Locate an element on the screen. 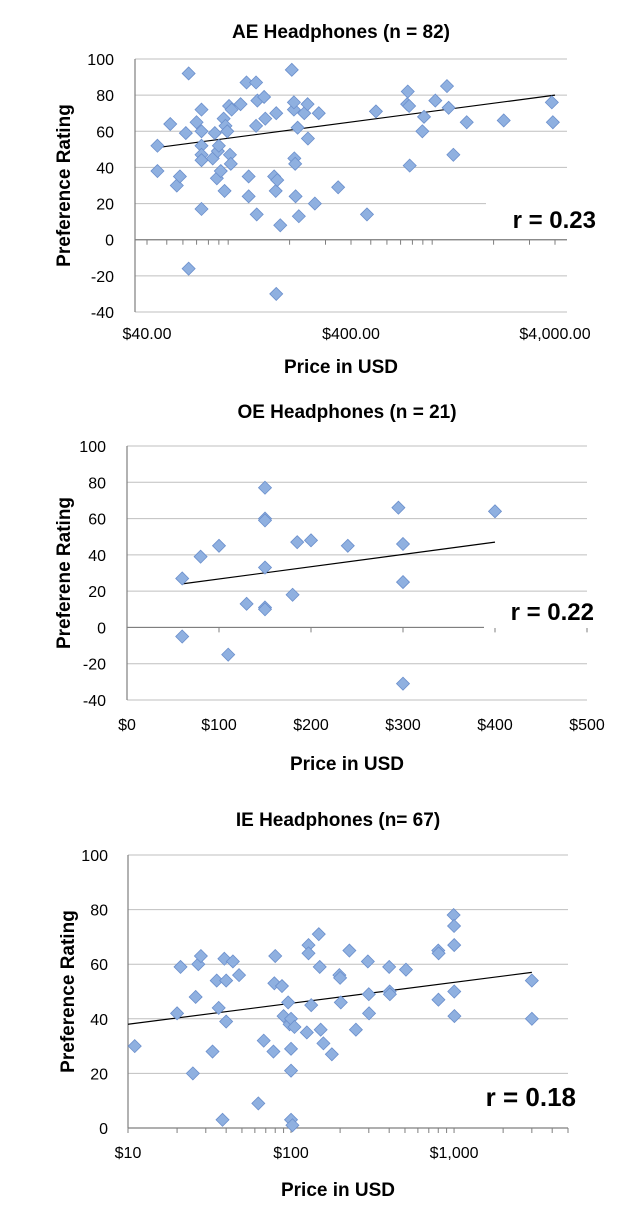  chart-title: OE Headphones (n = 21) is located at coordinates (346, 412).